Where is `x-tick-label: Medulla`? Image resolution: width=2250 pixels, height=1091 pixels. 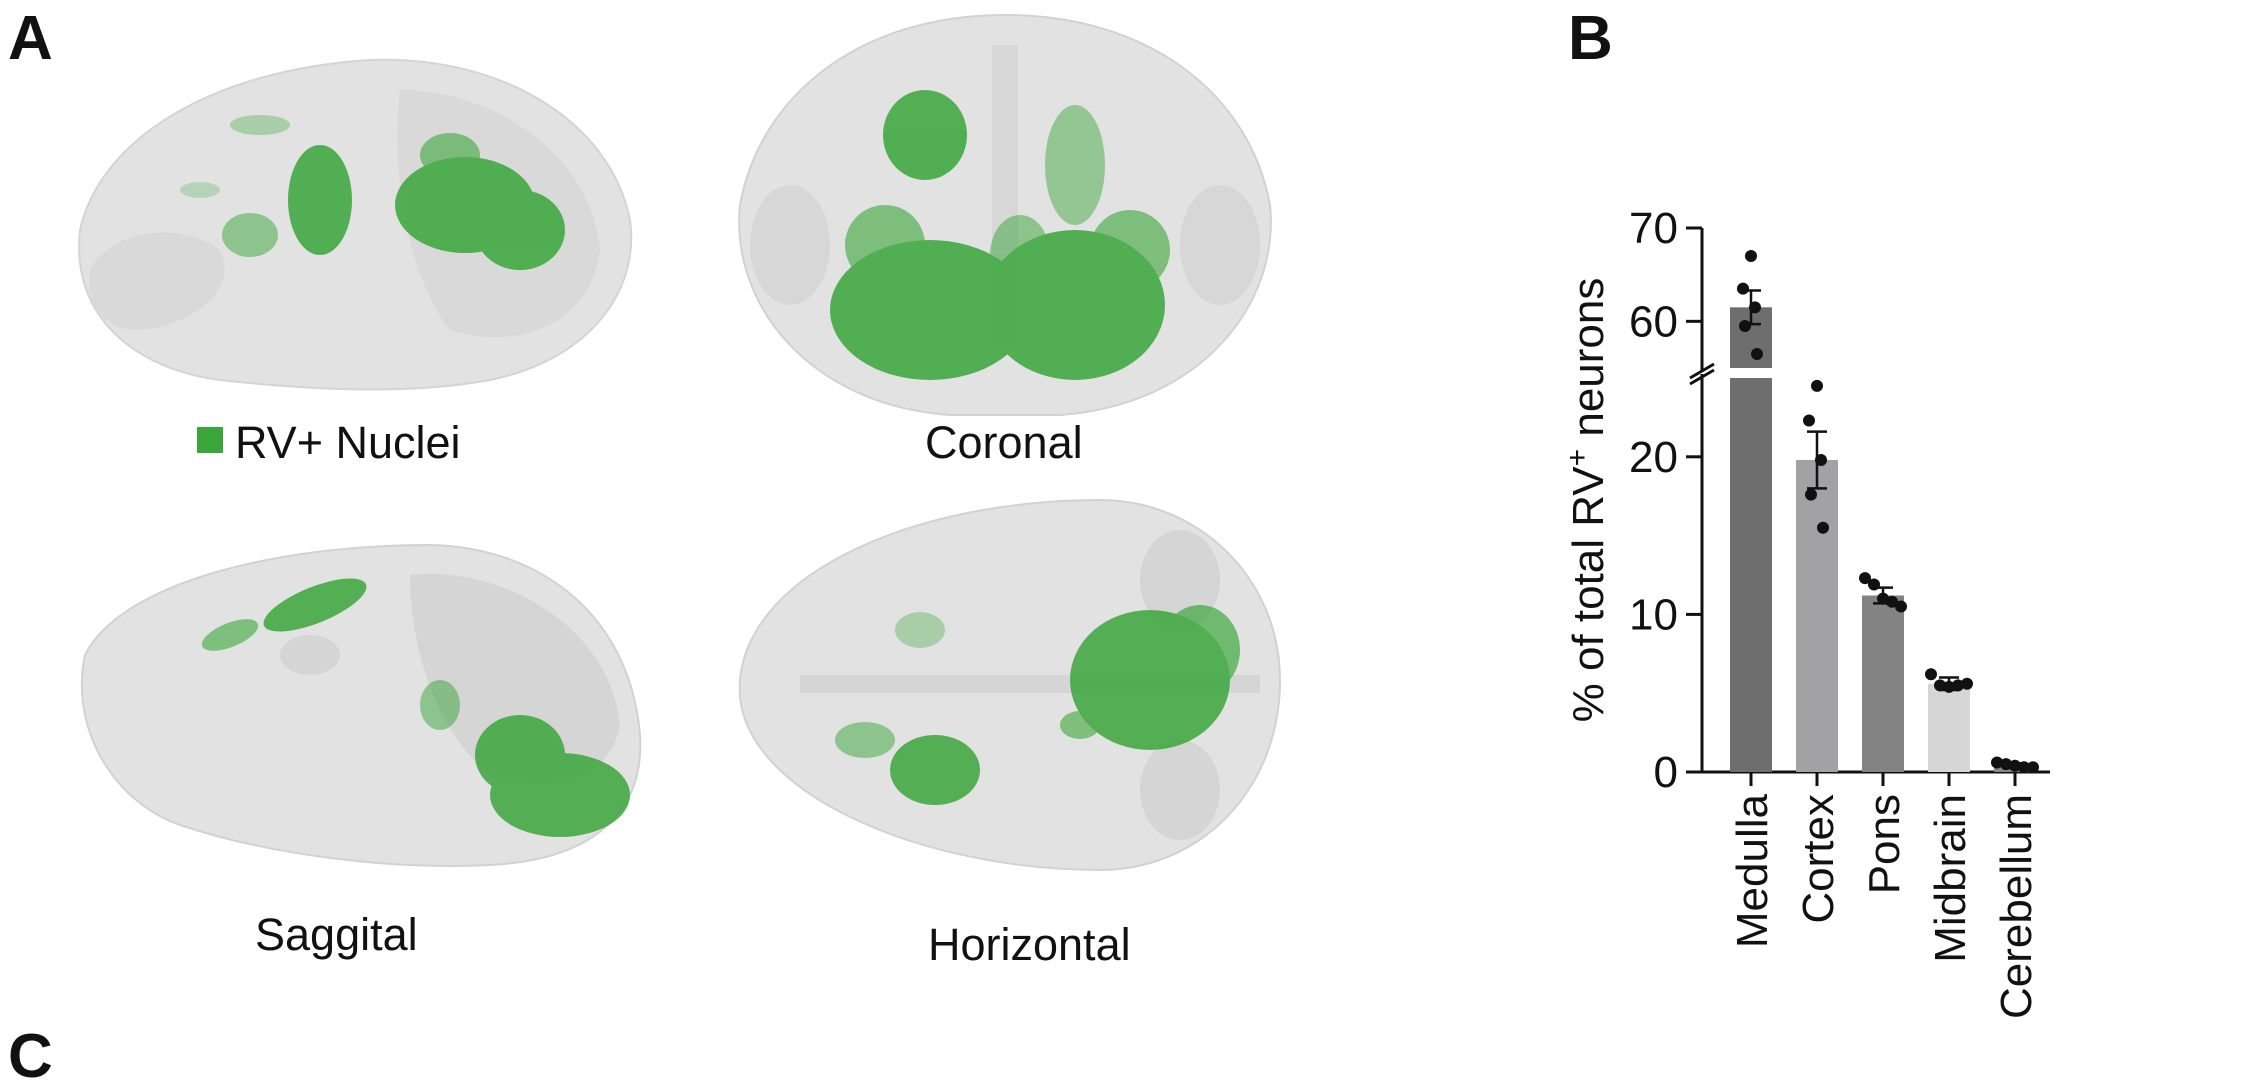 x-tick-label: Medulla is located at coordinates (1752, 870).